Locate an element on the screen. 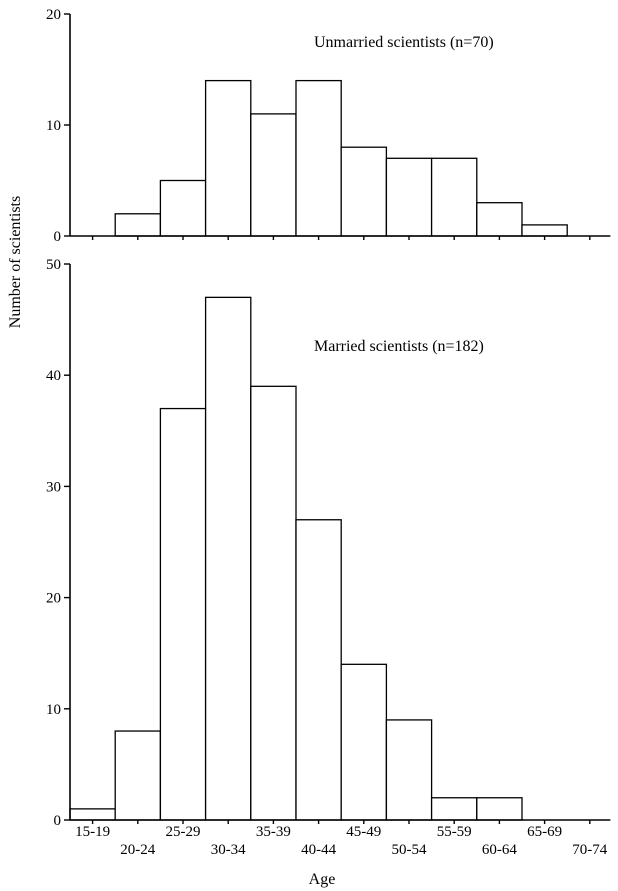 The image size is (618, 891). married-y-tick-label: 30 is located at coordinates (53, 487).